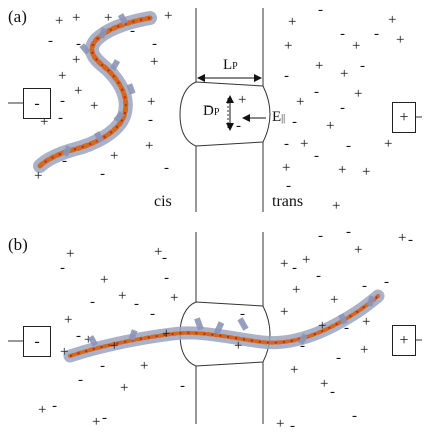 The width and height of the screenshot is (424, 434). I want to click on panel-a-label: (a), so click(17, 16).